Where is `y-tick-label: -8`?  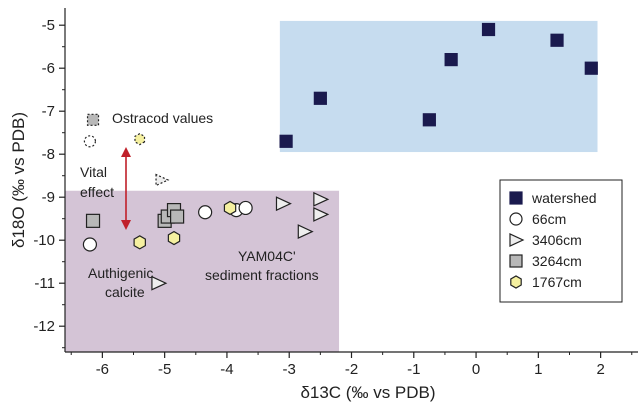 y-tick-label: -8 is located at coordinates (48, 154).